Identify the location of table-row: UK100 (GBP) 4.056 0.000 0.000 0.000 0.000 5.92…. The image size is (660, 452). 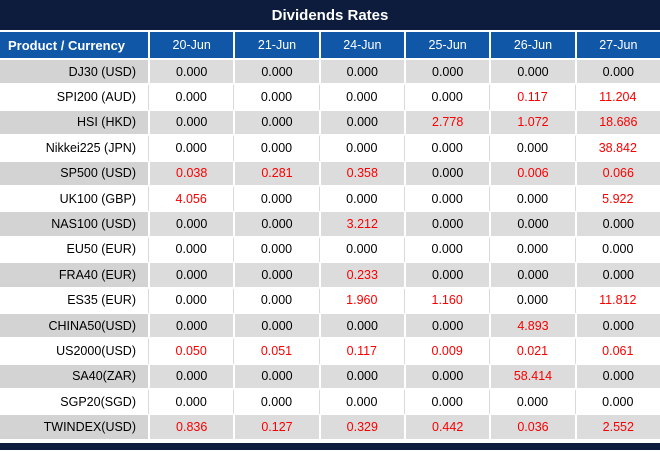
(330, 199).